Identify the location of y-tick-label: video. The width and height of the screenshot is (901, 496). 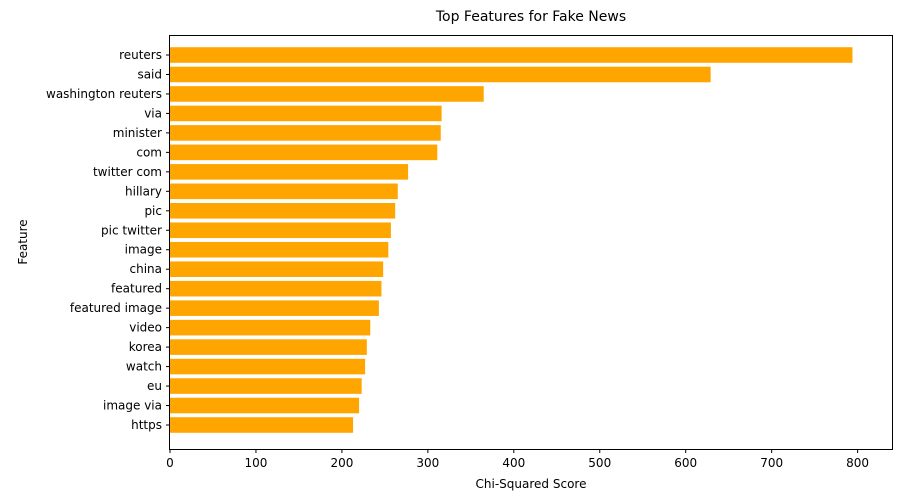
(145, 328).